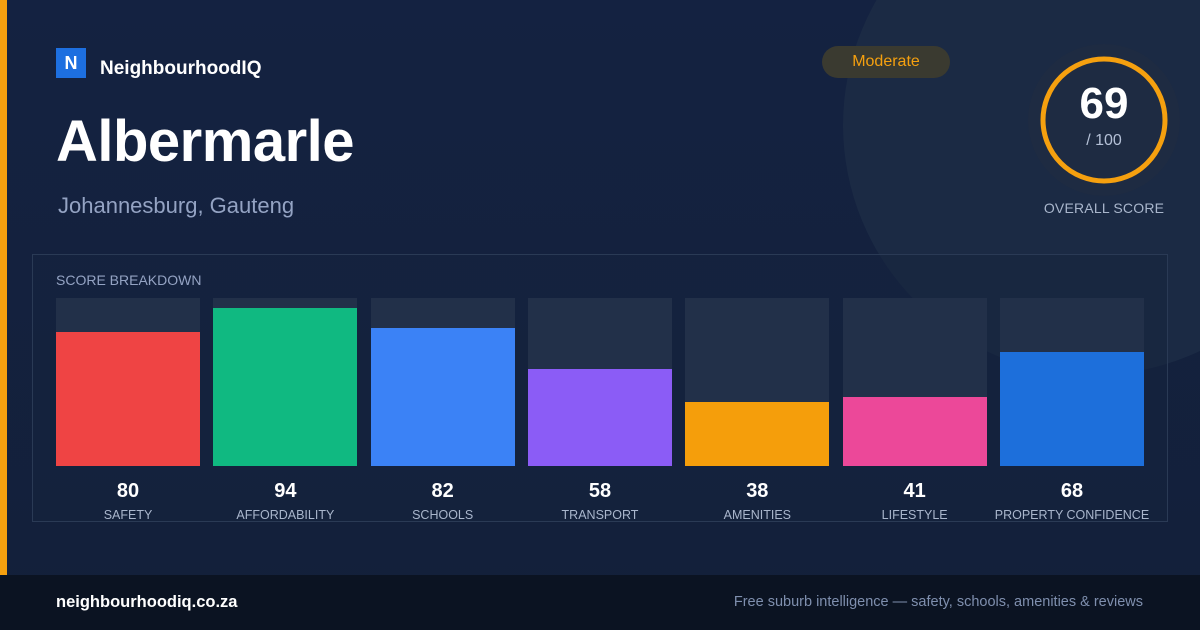 The width and height of the screenshot is (1200, 630). I want to click on footer, so click(600, 602).